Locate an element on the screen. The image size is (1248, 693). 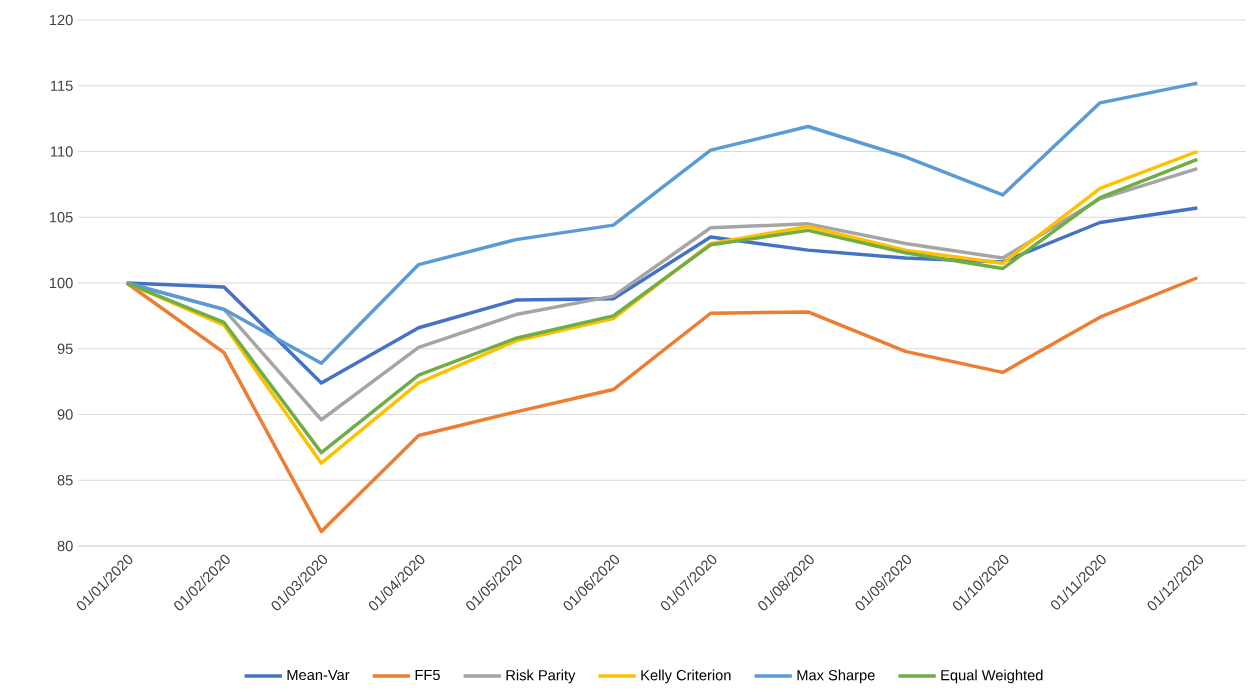
y-tick-label: 105 is located at coordinates (61, 217).